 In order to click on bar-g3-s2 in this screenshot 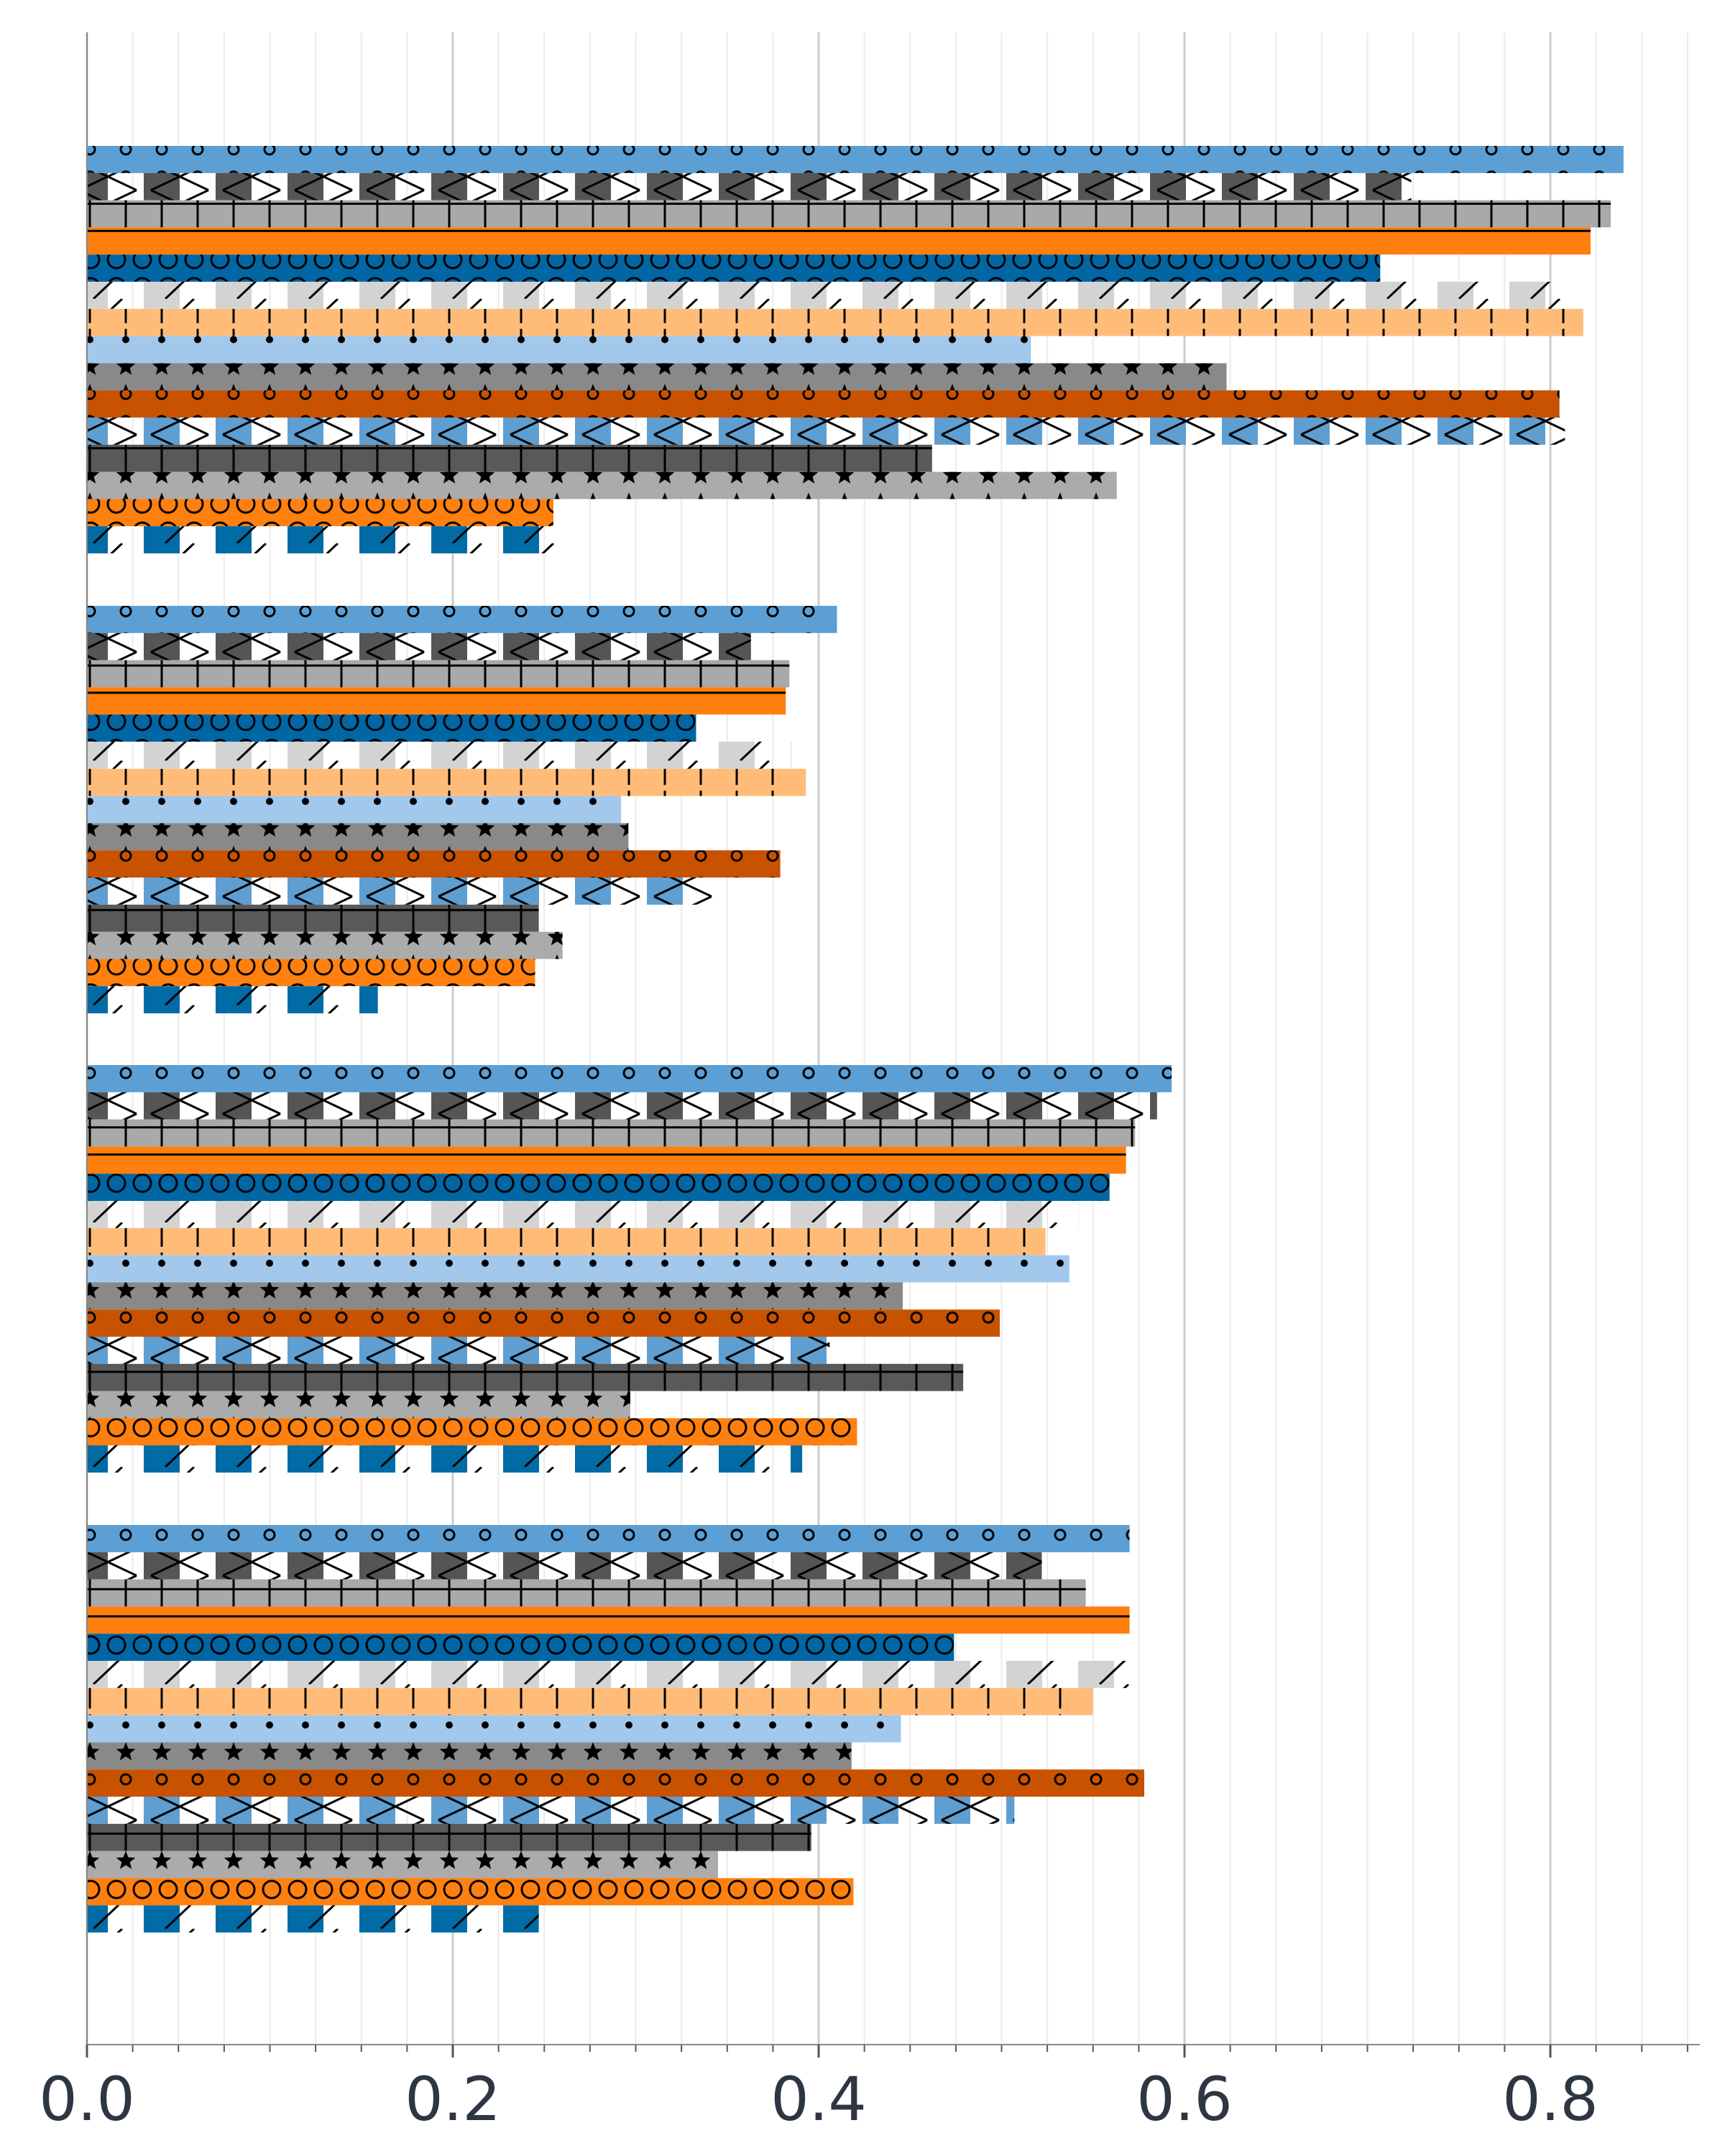, I will do `click(622, 1106)`.